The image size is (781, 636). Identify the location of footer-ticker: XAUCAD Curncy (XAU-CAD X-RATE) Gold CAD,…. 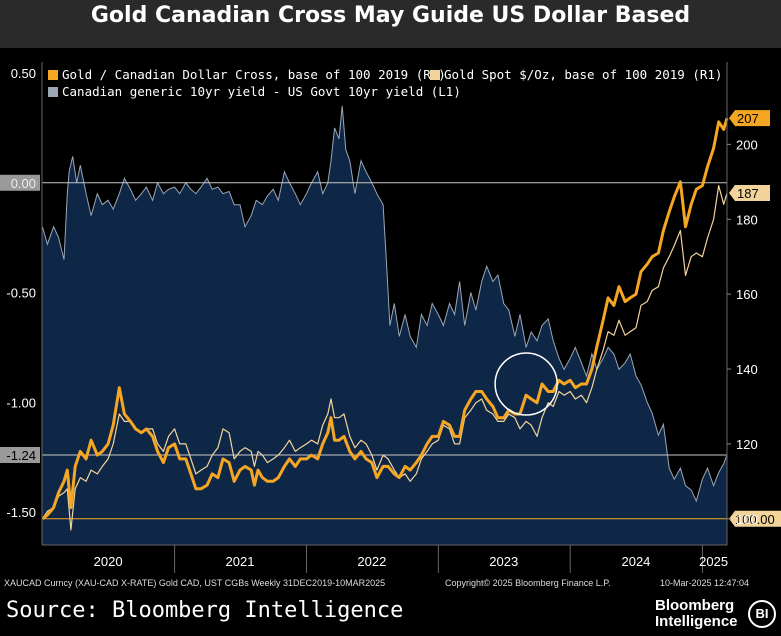
(195, 583).